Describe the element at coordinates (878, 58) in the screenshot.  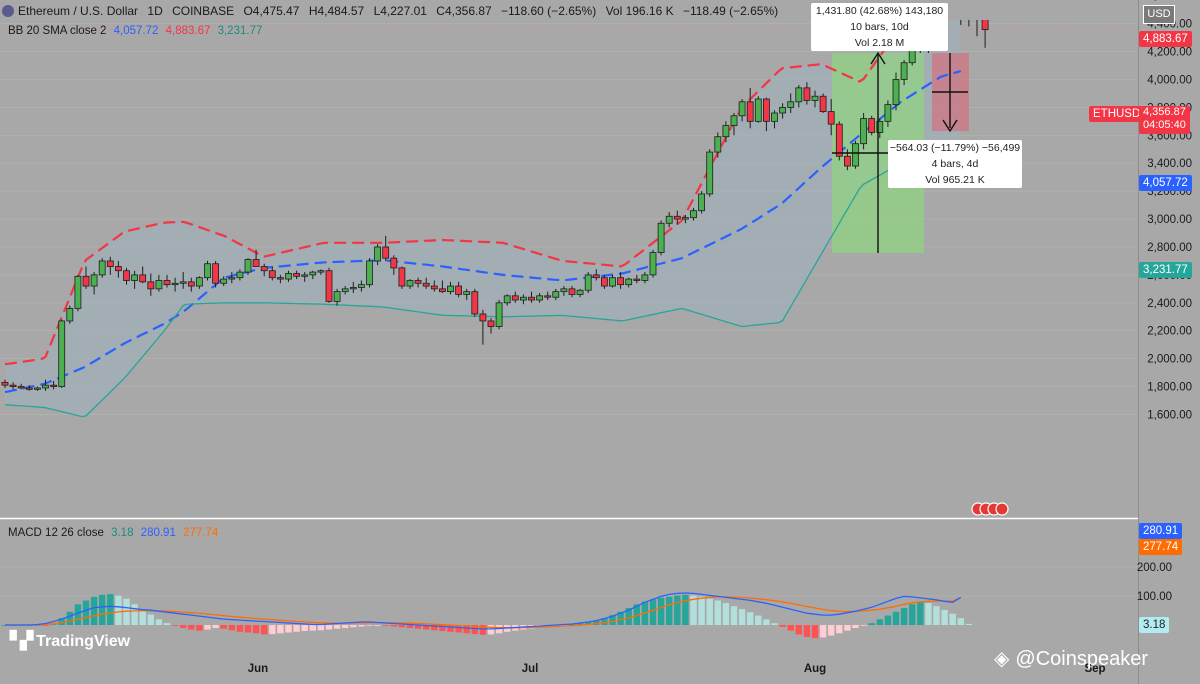
I see `measure-up-arrowhead` at that location.